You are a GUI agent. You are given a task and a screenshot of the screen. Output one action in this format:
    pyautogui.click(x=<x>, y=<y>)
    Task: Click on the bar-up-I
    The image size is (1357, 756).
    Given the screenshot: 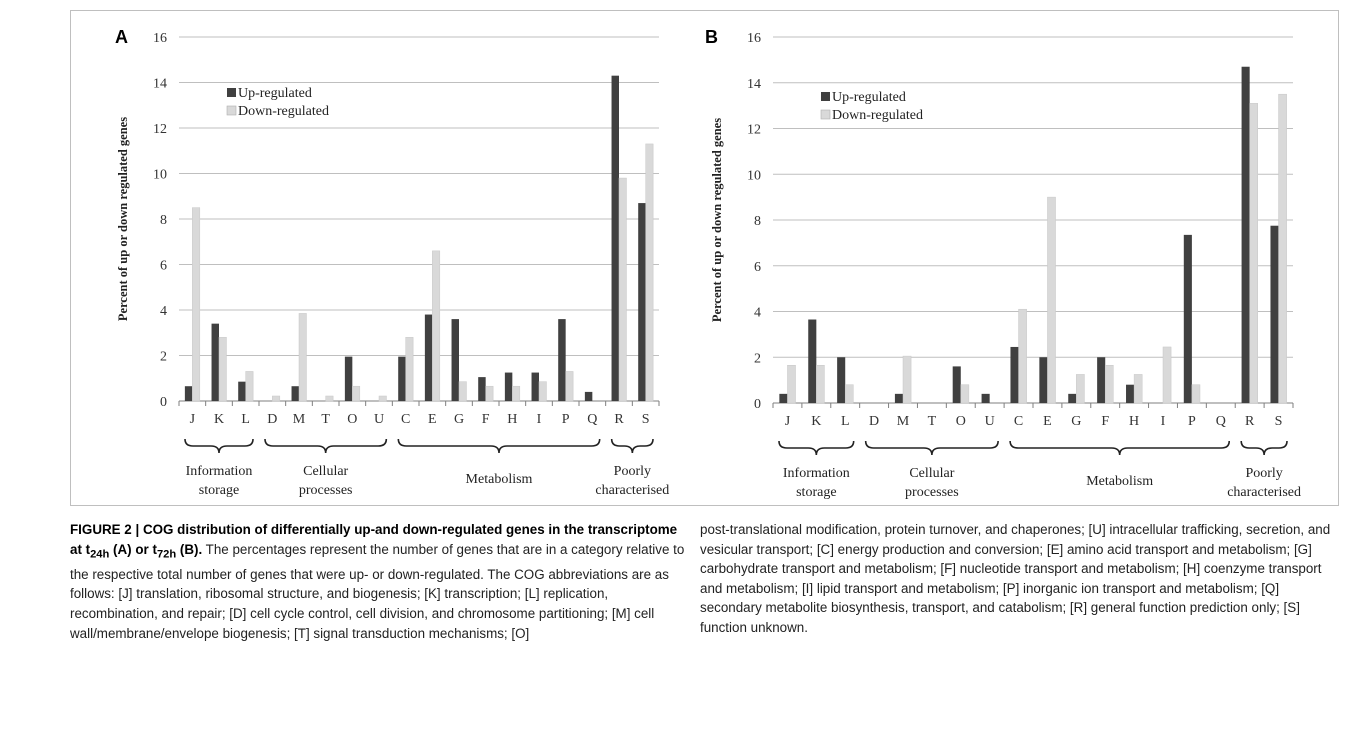 What is the action you would take?
    pyautogui.click(x=535, y=386)
    